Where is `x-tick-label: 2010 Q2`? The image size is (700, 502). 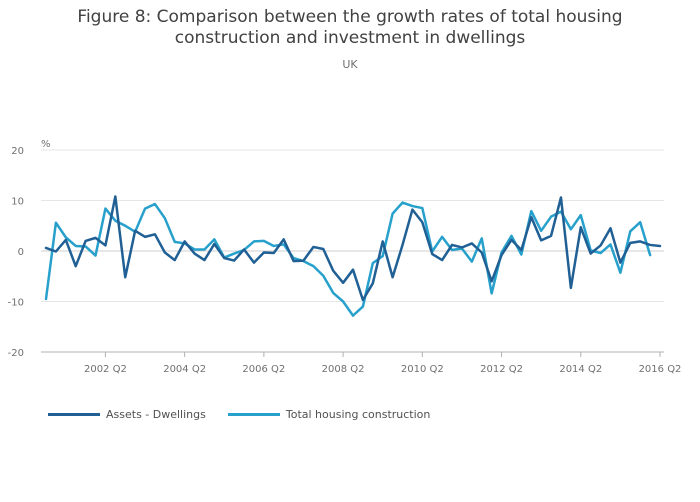 x-tick-label: 2010 Q2 is located at coordinates (422, 369).